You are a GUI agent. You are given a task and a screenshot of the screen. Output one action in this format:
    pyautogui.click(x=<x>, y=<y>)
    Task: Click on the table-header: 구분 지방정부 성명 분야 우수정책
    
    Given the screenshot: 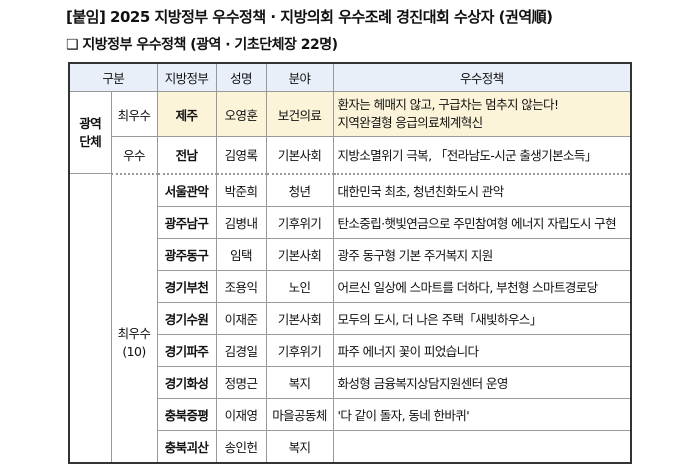 What is the action you would take?
    pyautogui.click(x=350, y=77)
    